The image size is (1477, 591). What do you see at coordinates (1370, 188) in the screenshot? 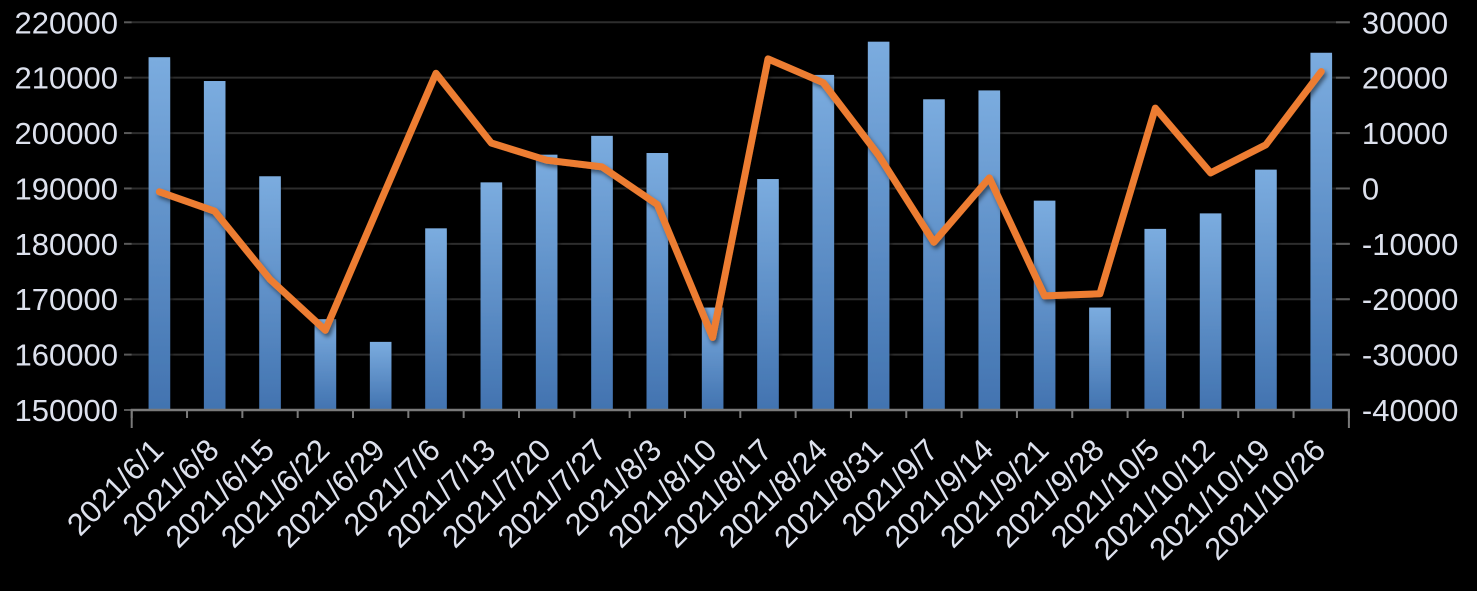
I see `right-axis-tick-label: 0` at bounding box center [1370, 188].